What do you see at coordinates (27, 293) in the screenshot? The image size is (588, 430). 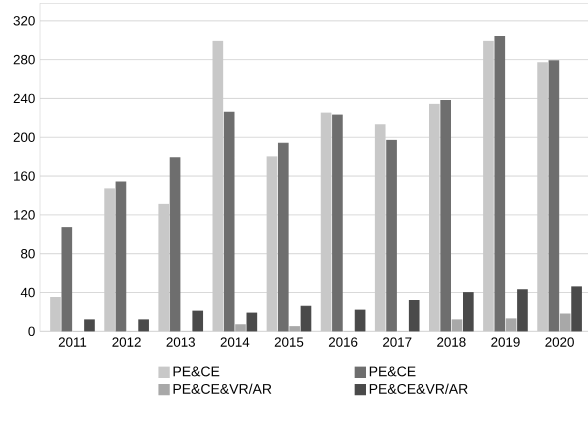 I see `y-tick-label: 40` at bounding box center [27, 293].